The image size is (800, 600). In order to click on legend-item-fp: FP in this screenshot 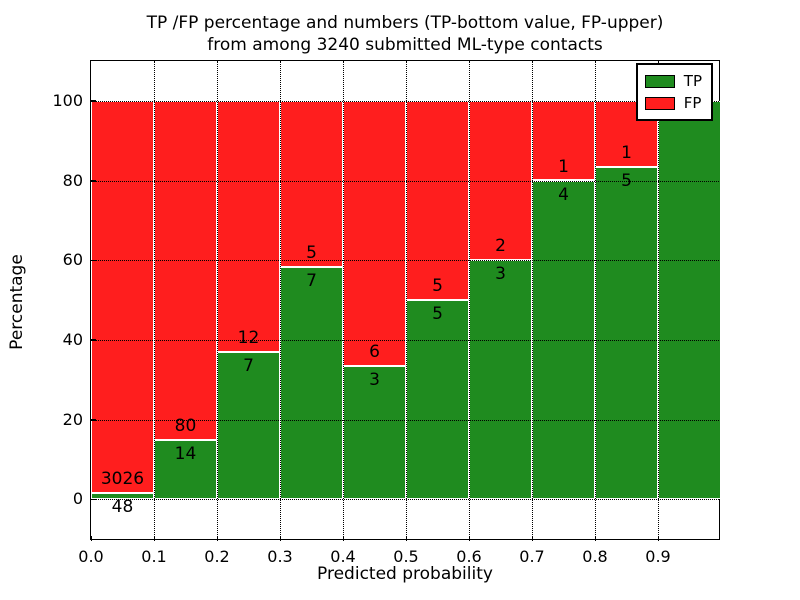, I will do `click(673, 103)`.